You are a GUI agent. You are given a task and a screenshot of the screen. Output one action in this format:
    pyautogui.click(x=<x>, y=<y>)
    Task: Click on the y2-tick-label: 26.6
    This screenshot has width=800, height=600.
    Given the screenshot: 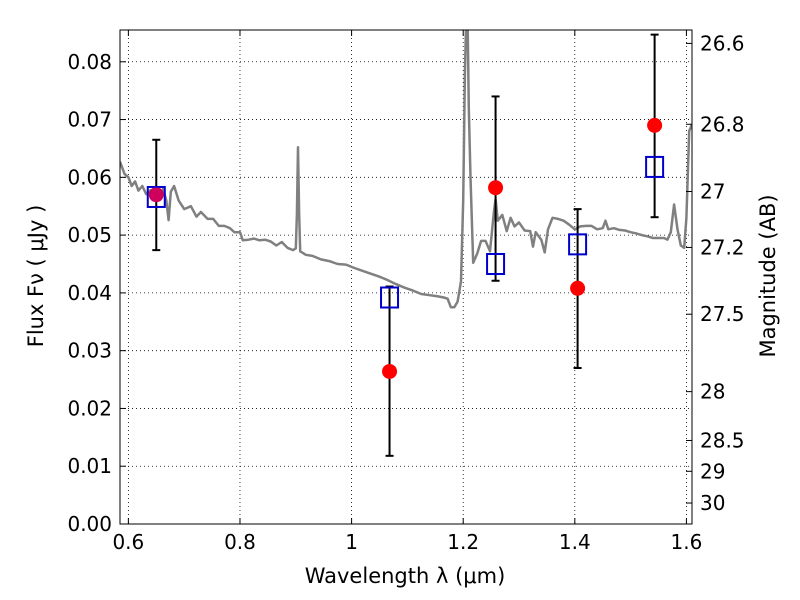 What is the action you would take?
    pyautogui.click(x=722, y=43)
    